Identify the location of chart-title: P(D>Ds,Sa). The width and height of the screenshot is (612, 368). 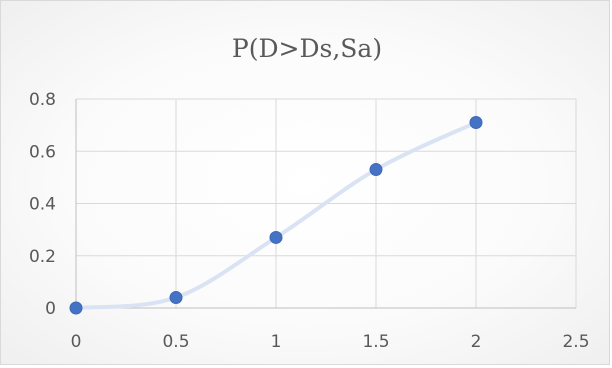
(307, 48).